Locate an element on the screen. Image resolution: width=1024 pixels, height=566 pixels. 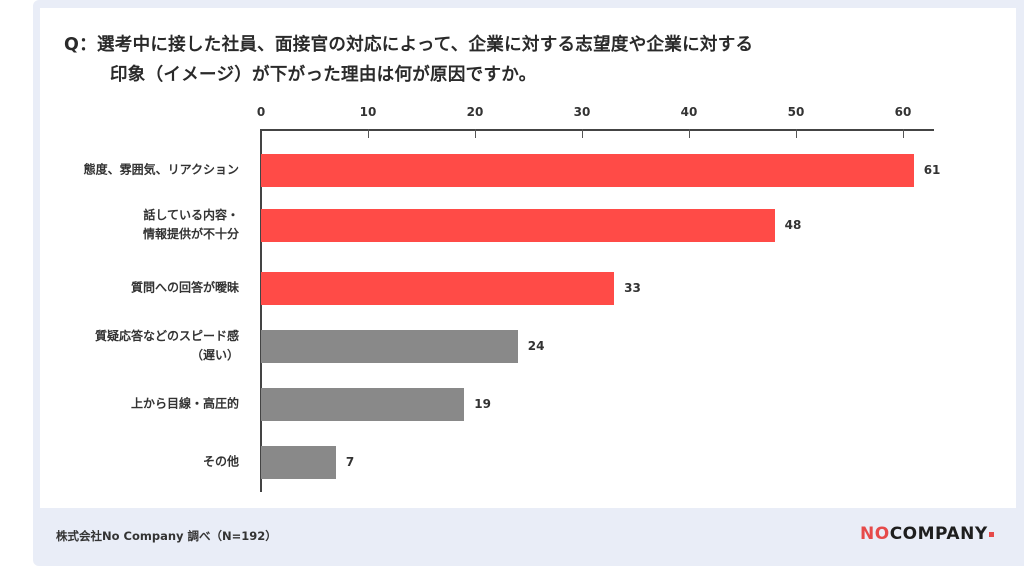
category-label: 話している内容・ 情報提供が不十分 is located at coordinates (191, 225).